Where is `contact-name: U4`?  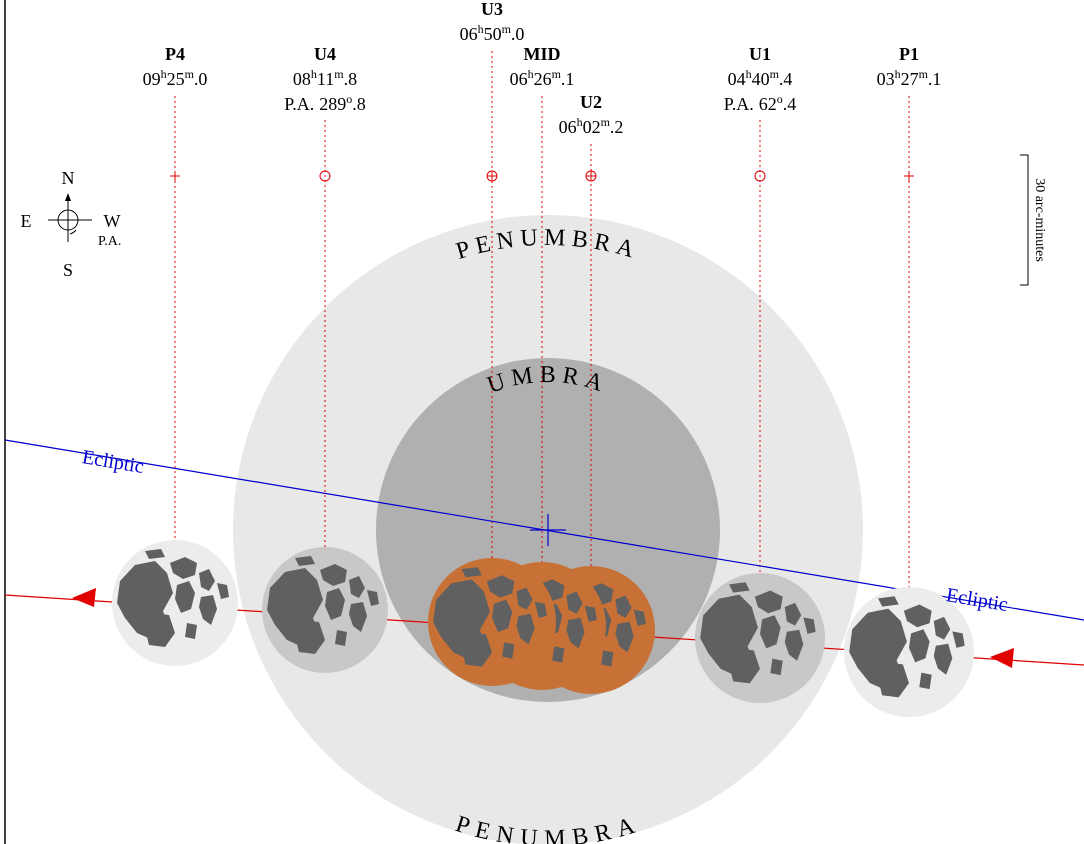 contact-name: U4 is located at coordinates (325, 54).